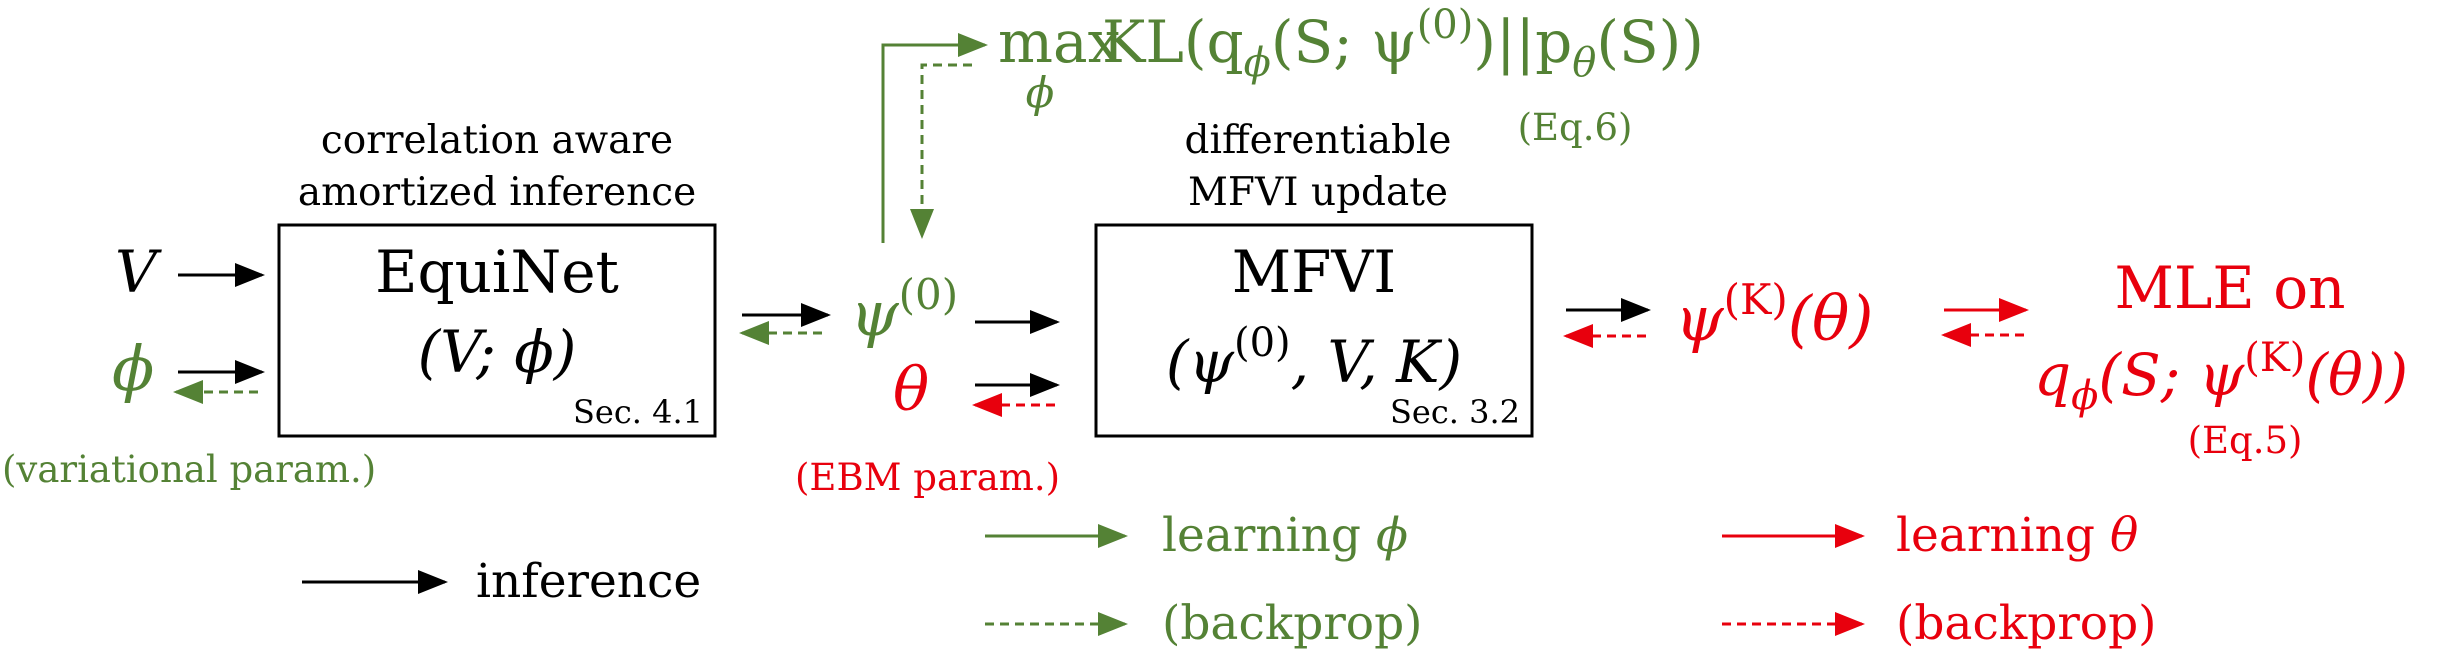 The width and height of the screenshot is (2451, 660). I want to click on psik-symbol: ψ(K)(θ), so click(1774, 315).